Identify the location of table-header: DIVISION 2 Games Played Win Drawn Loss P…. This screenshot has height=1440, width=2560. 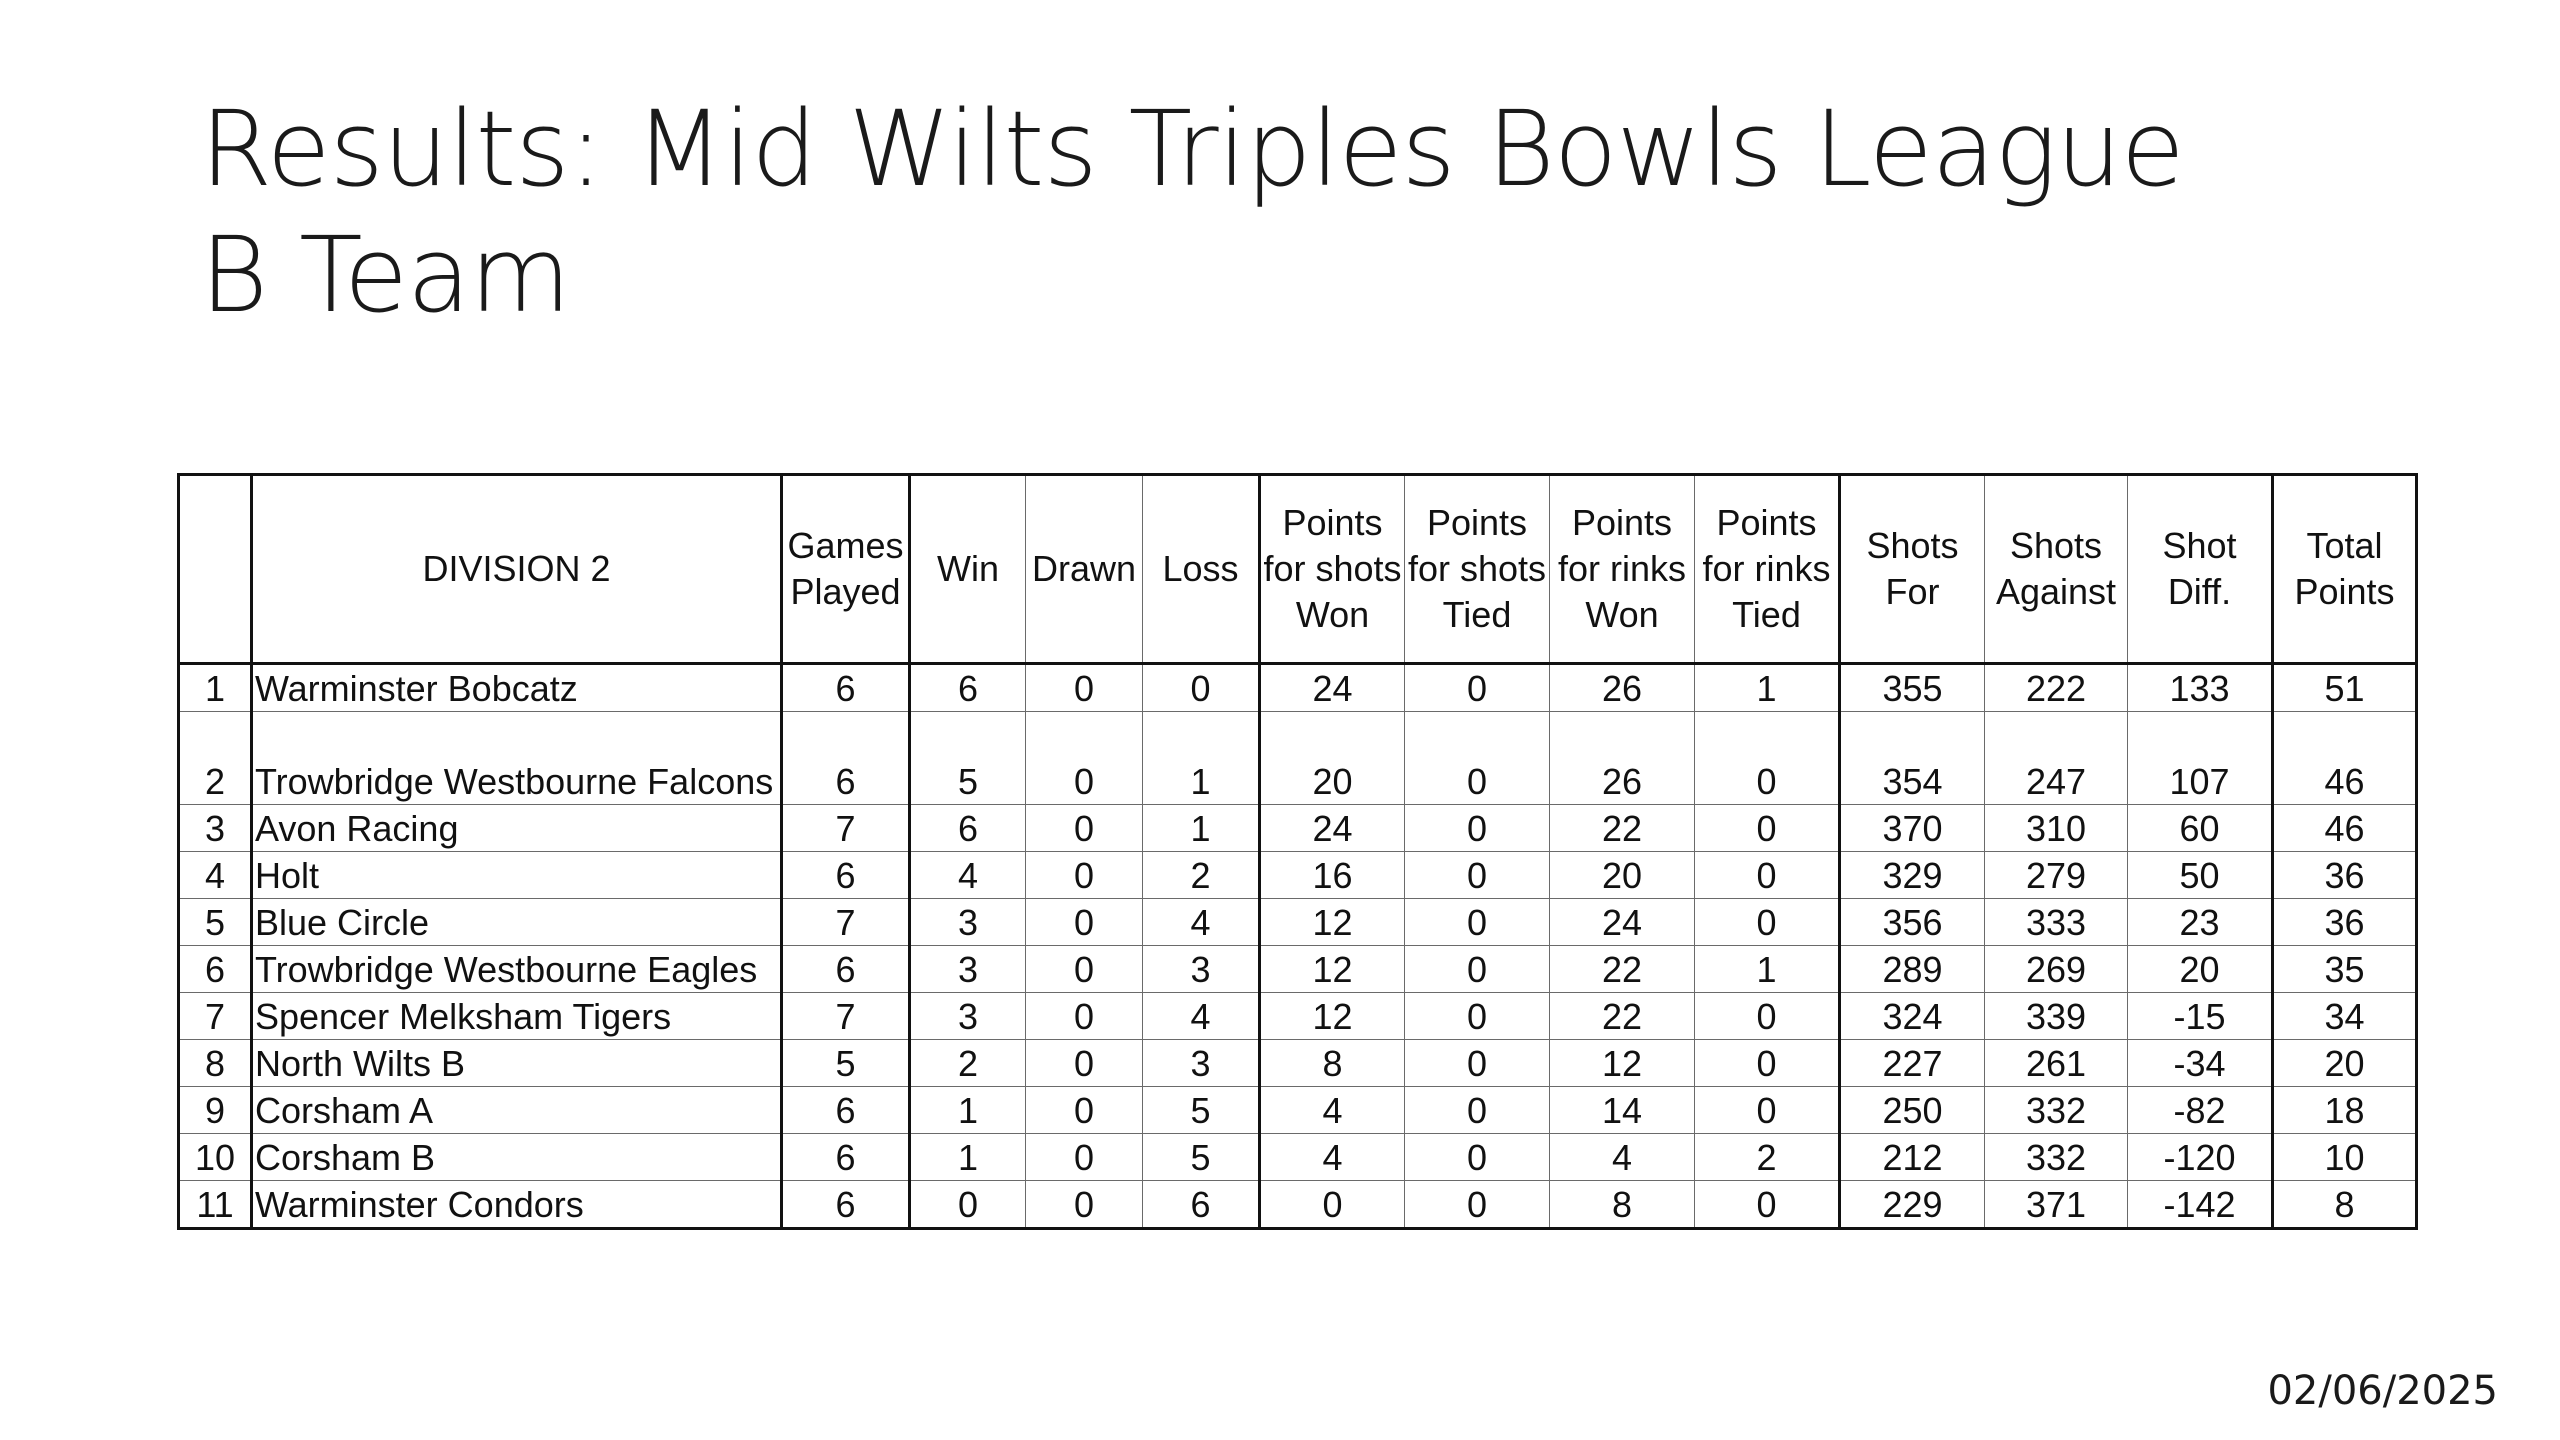
(1297, 569).